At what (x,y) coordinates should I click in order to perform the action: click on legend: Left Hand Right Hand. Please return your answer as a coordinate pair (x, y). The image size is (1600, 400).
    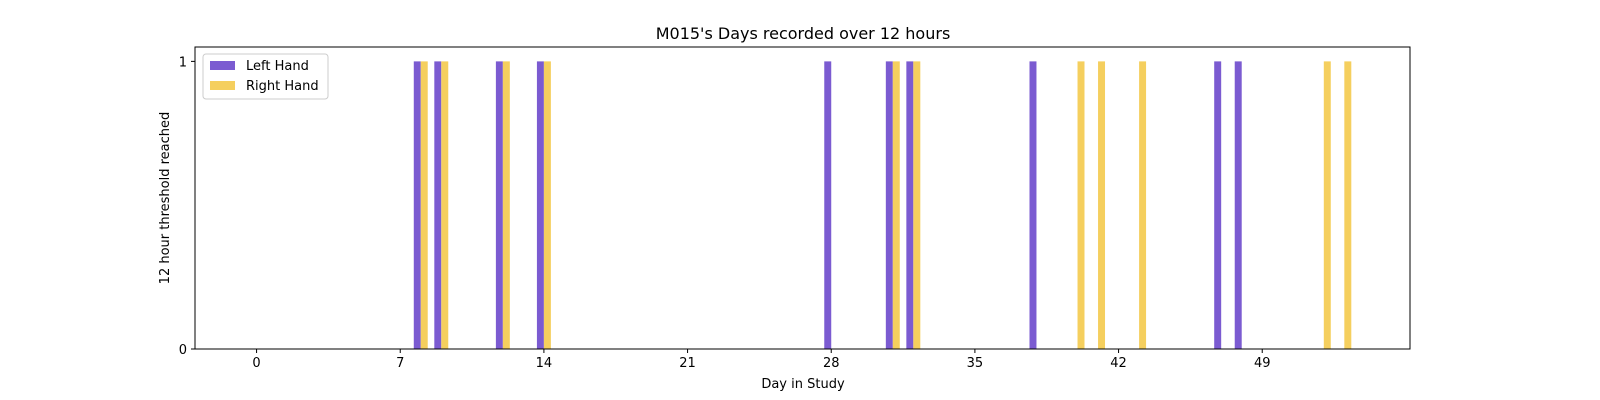
    Looking at the image, I should click on (265, 76).